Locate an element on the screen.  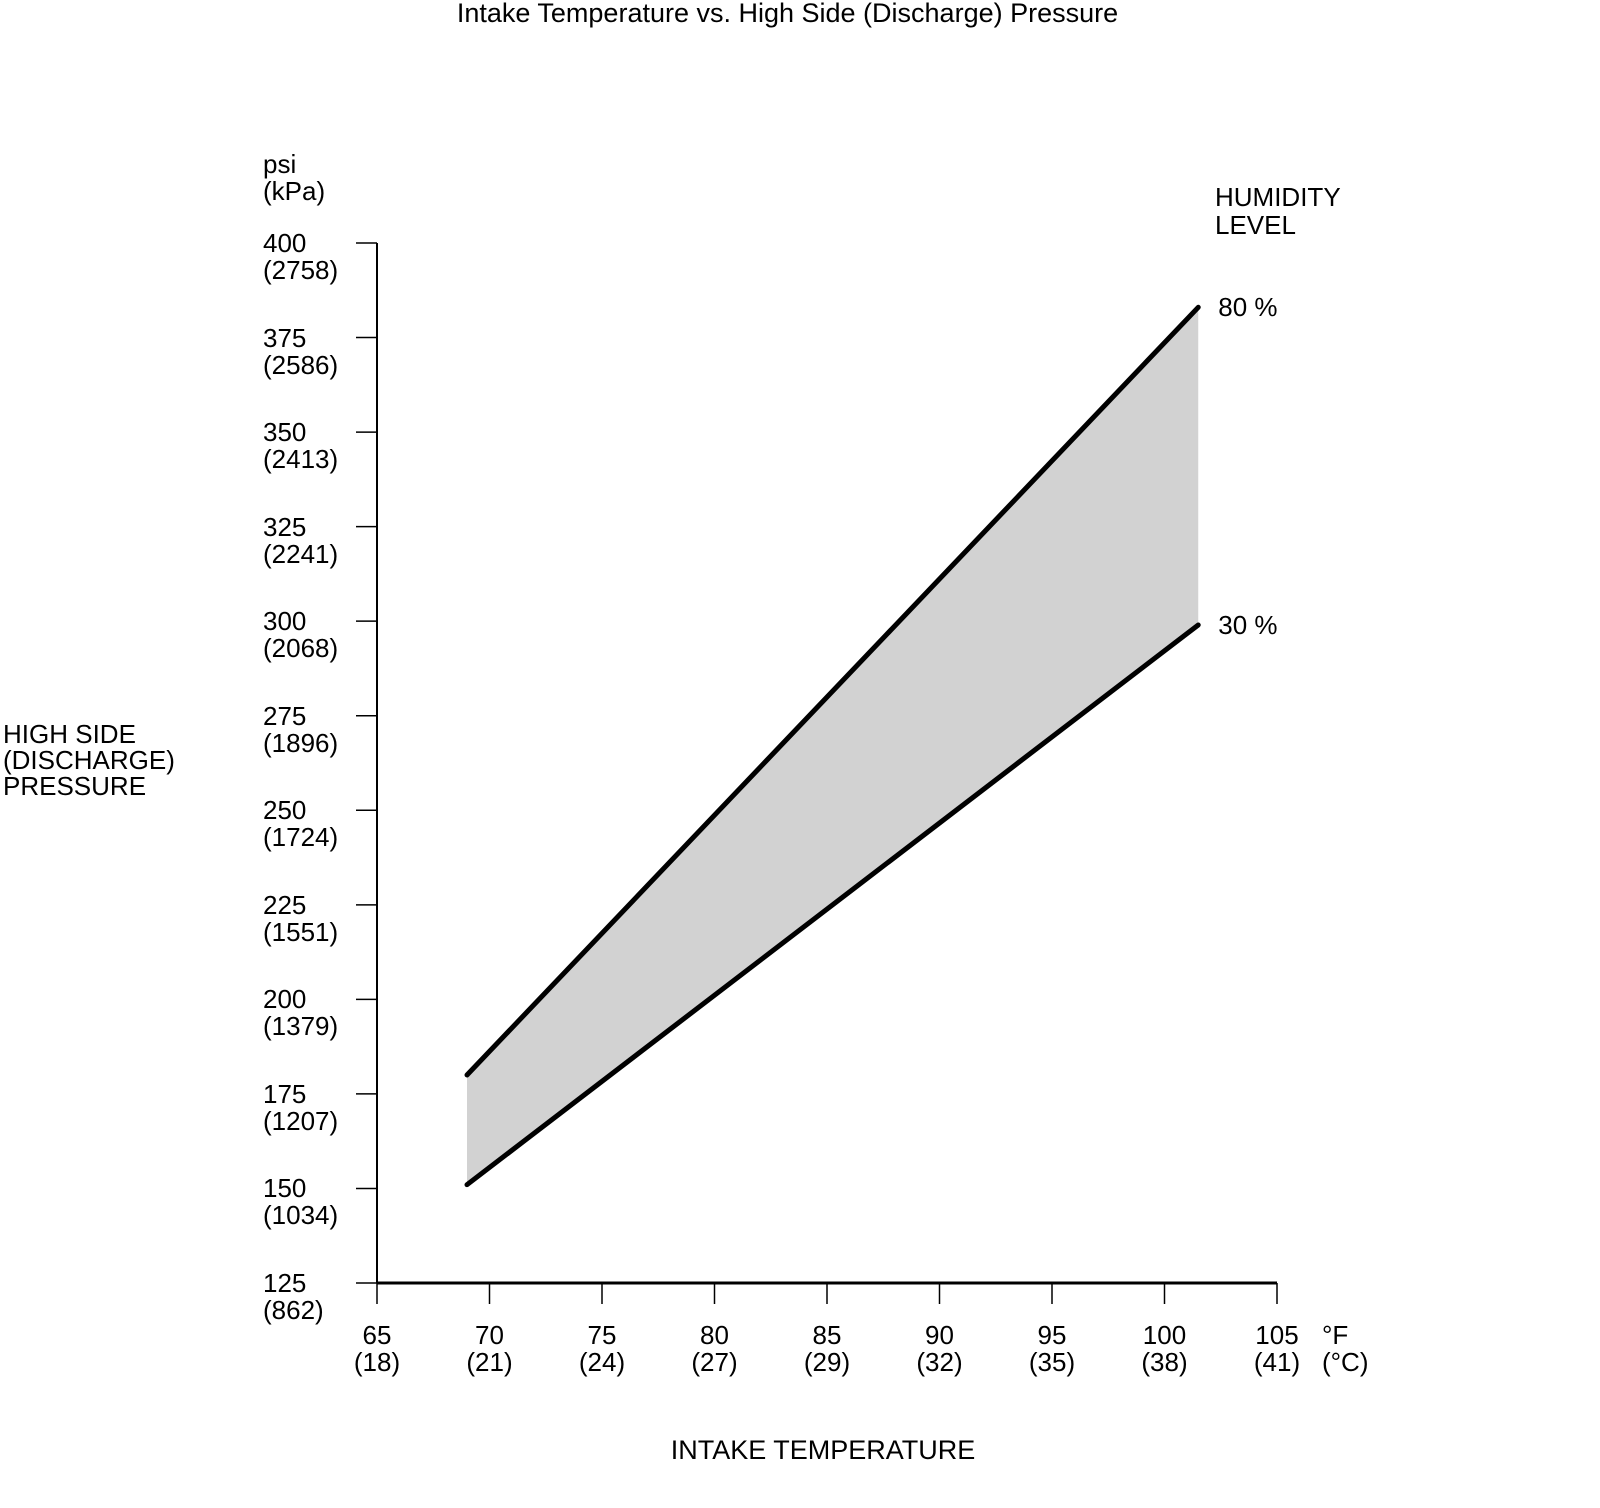
y-tick-label-secondary: (1551) is located at coordinates (301, 931).